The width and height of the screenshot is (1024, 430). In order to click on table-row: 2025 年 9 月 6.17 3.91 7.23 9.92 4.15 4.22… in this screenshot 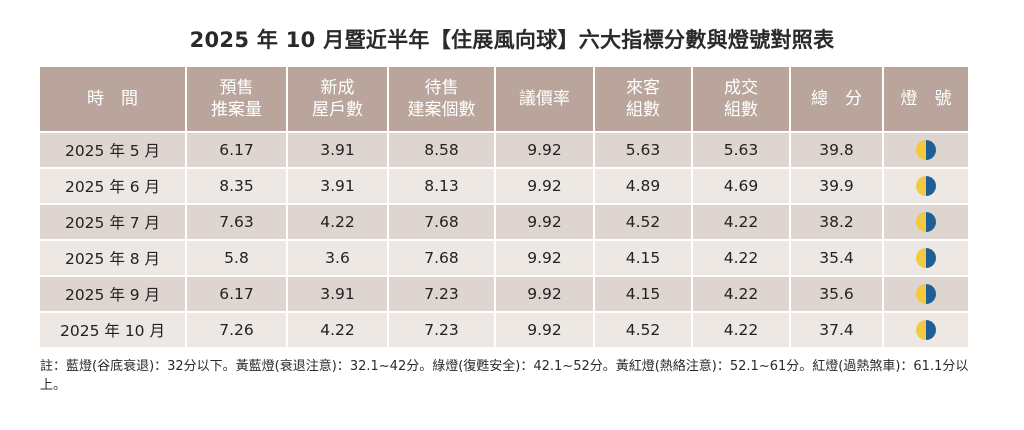, I will do `click(504, 295)`.